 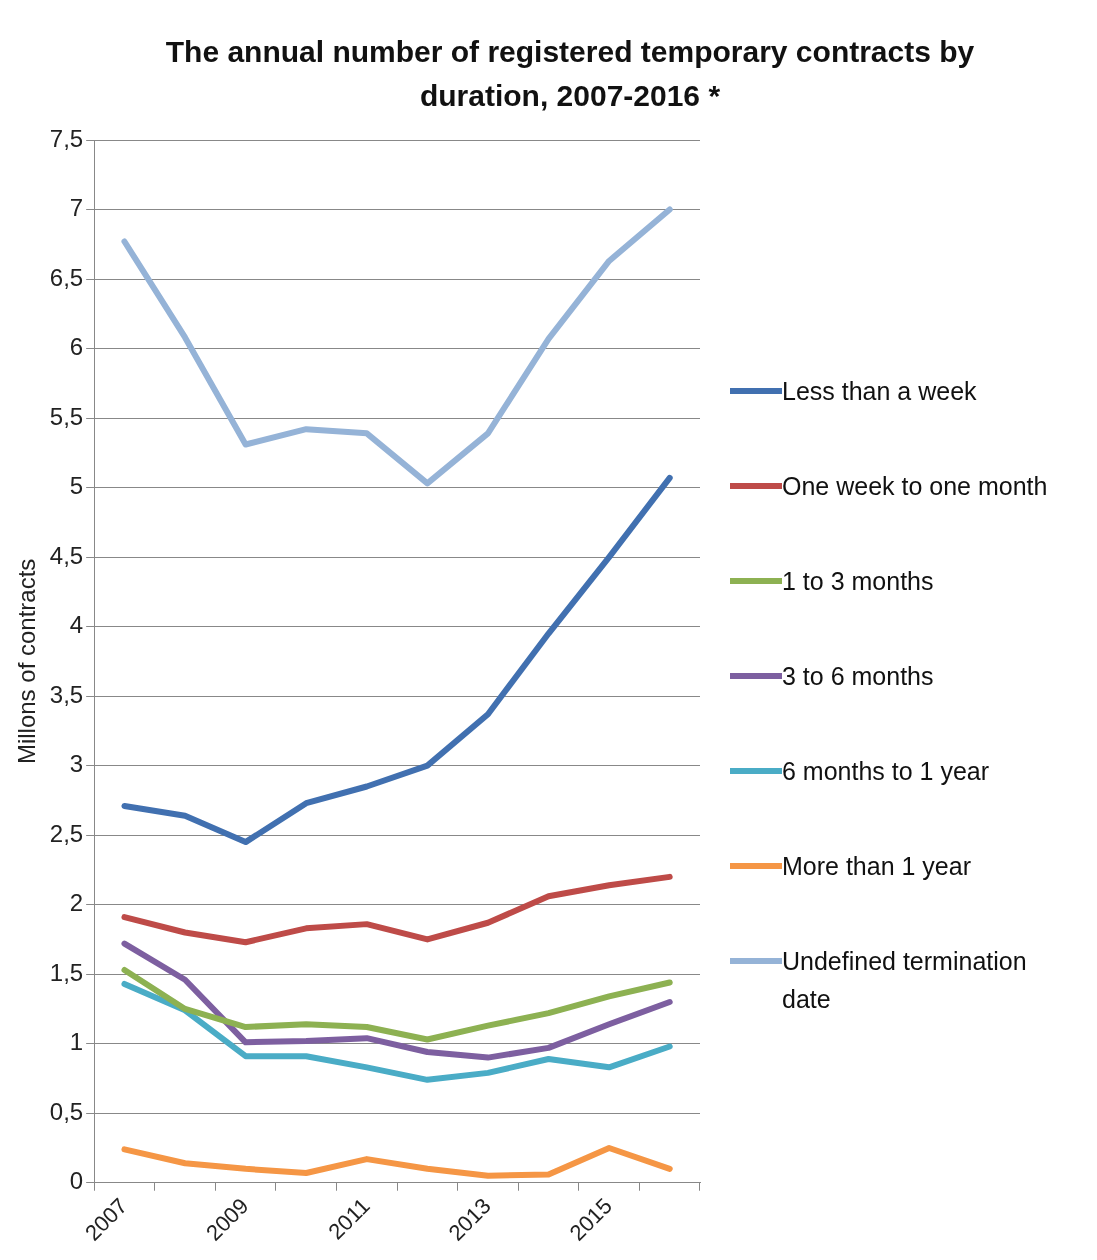 I want to click on y-tick-label: 6,5, so click(x=66, y=277).